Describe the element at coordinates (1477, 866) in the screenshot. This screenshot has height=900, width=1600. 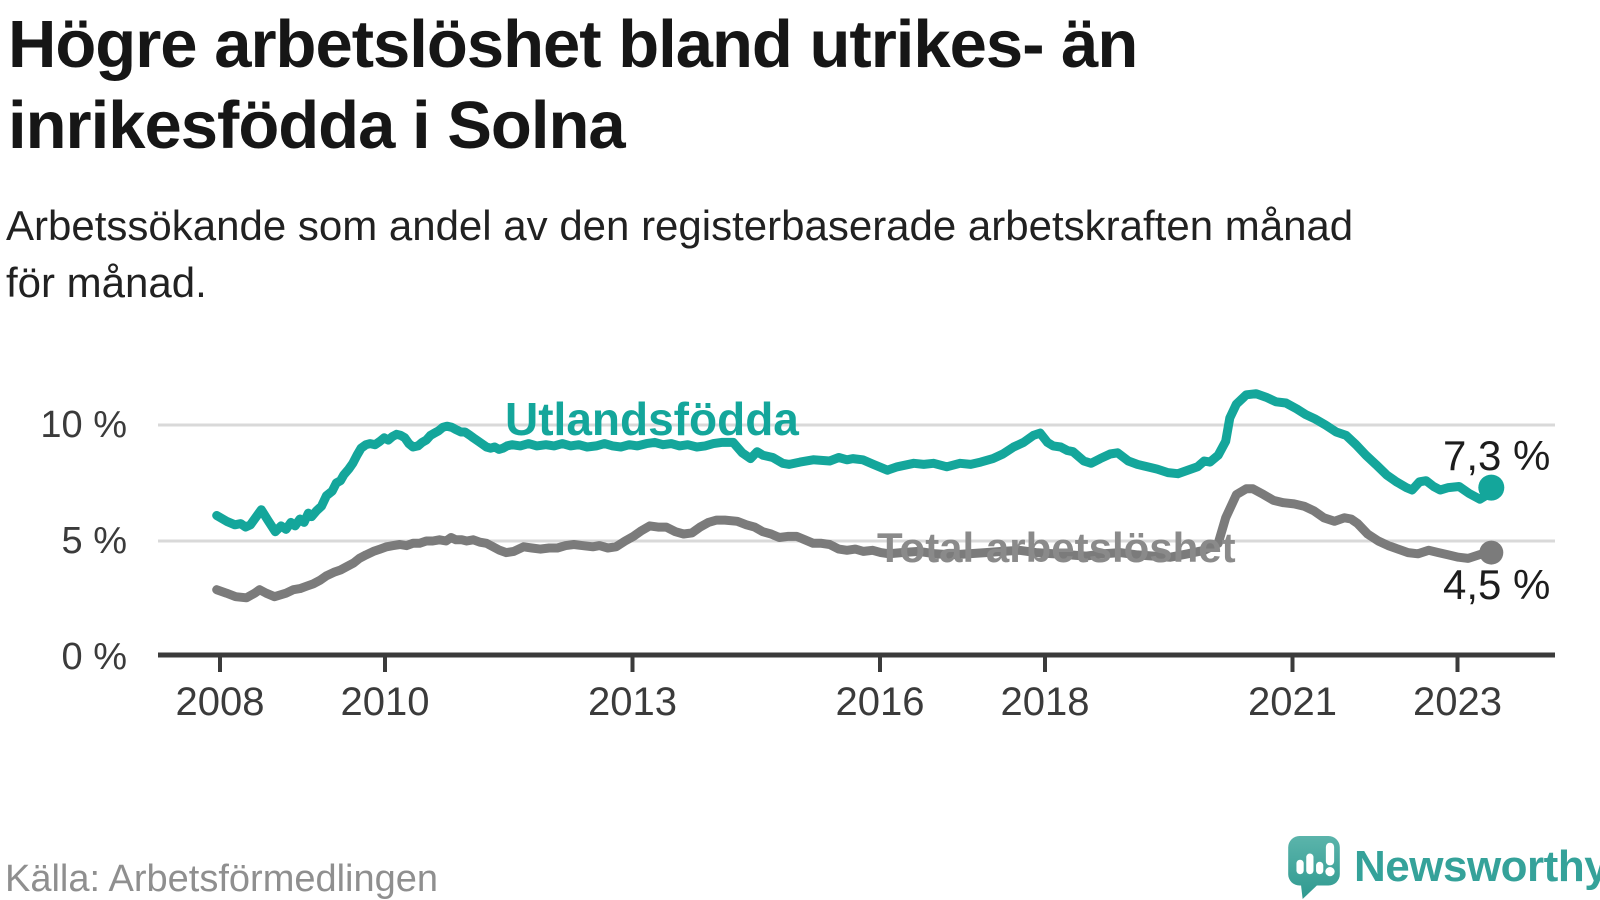
I see `newsworthy-logo-text: Newsworthy` at that location.